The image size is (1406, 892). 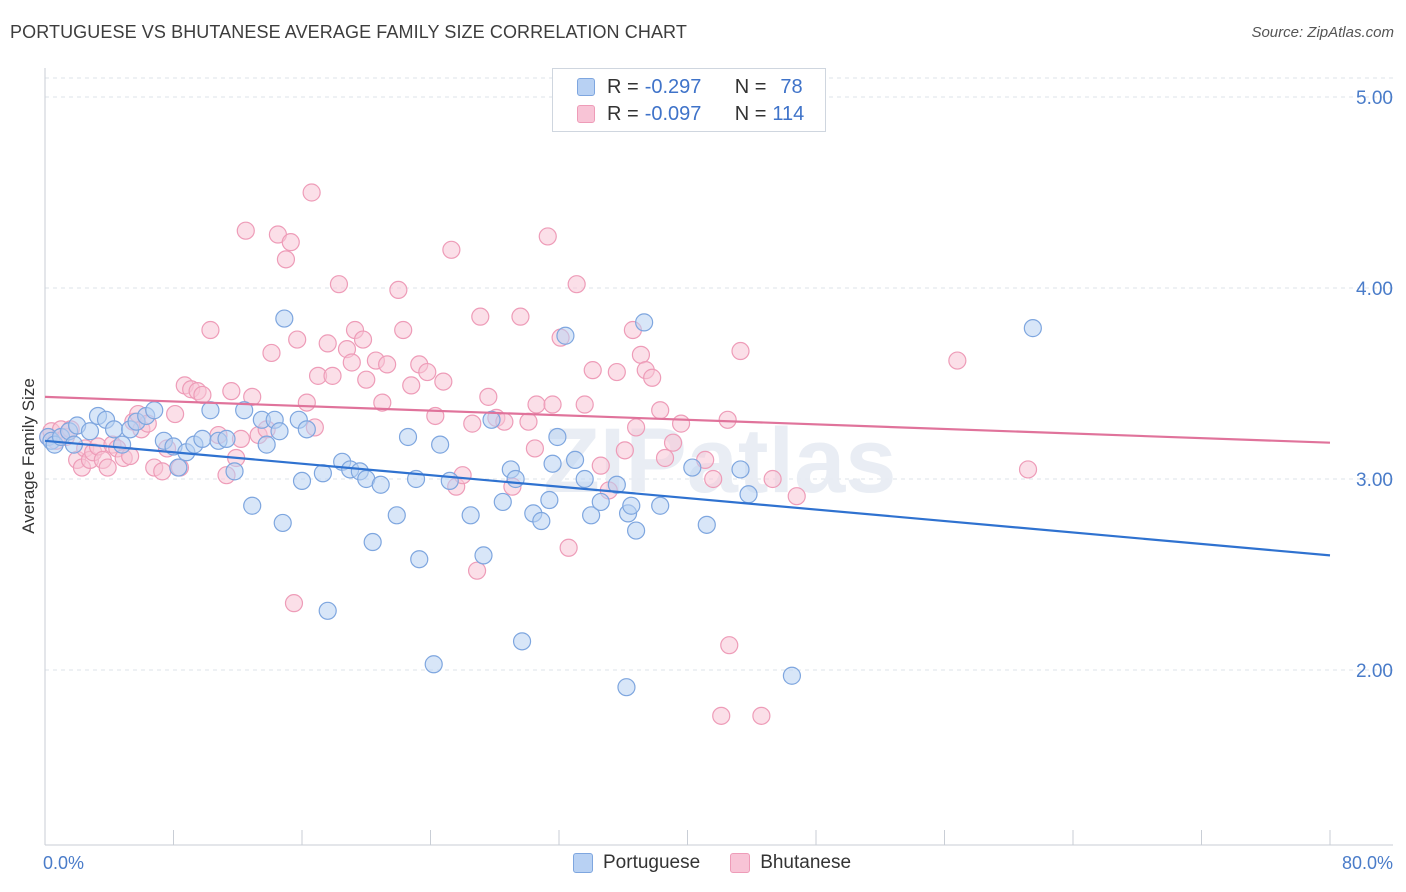 What do you see at coordinates (687, 837) in the screenshot?
I see `x-axis-ticks` at bounding box center [687, 837].